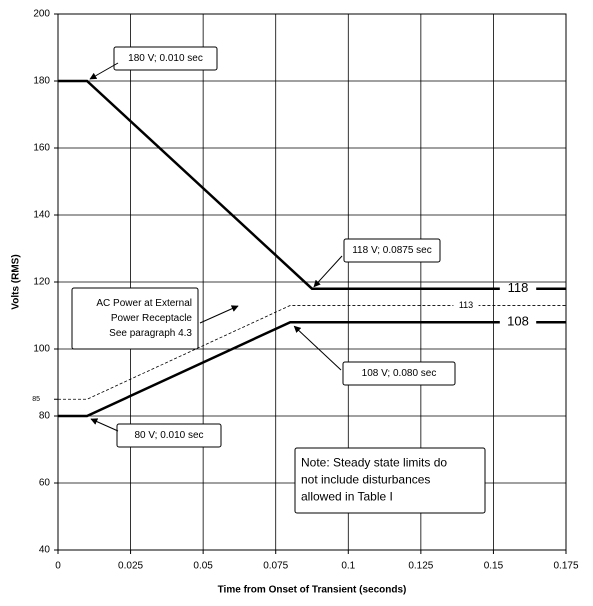 This screenshot has height=606, width=593. I want to click on annotation-text: 108 V; 0.080 sec, so click(399, 373).